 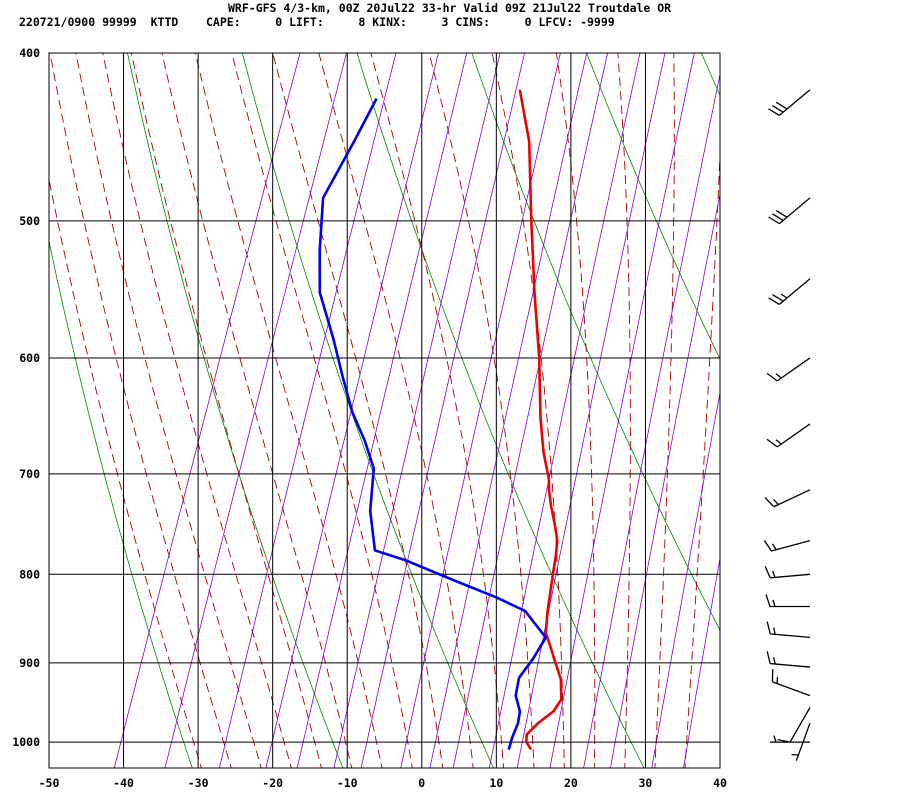 What do you see at coordinates (597, 22) in the screenshot?
I see `lfcv-value: -9999` at bounding box center [597, 22].